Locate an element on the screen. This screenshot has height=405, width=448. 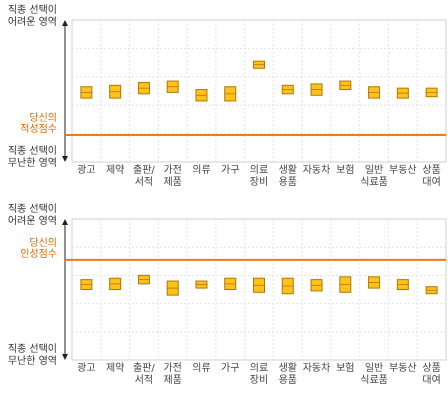
score-label: 당신의 적성점수 is located at coordinates (38, 123).